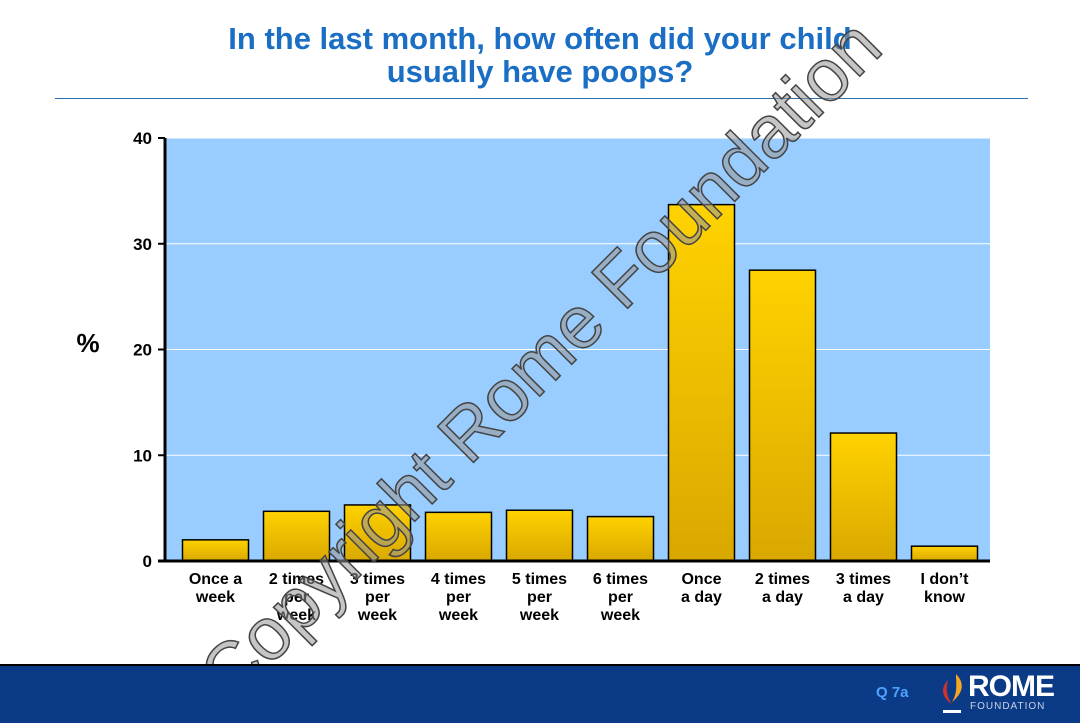  Describe the element at coordinates (863, 588) in the screenshot. I see `x-tick-label: 3 times a day` at that location.